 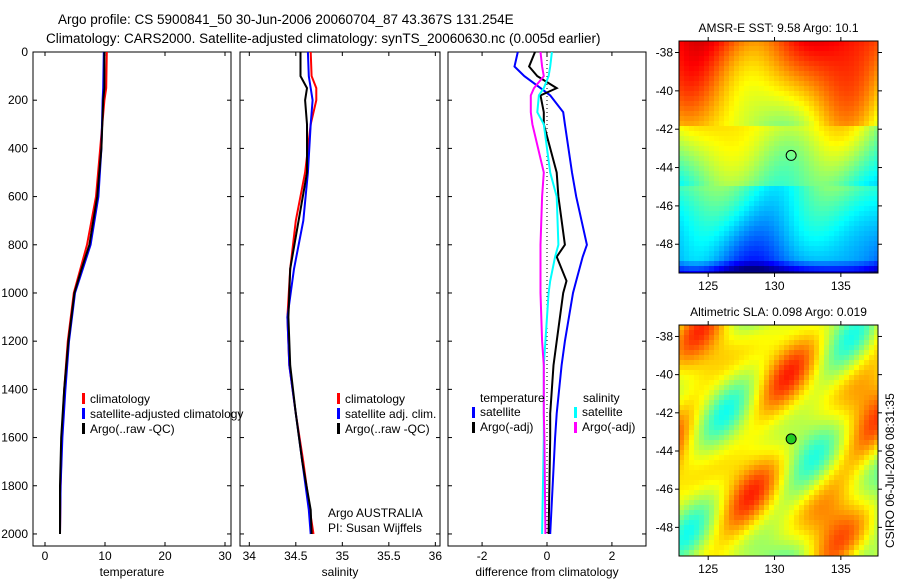 I want to click on x-tick-label: 35, so click(x=343, y=556).